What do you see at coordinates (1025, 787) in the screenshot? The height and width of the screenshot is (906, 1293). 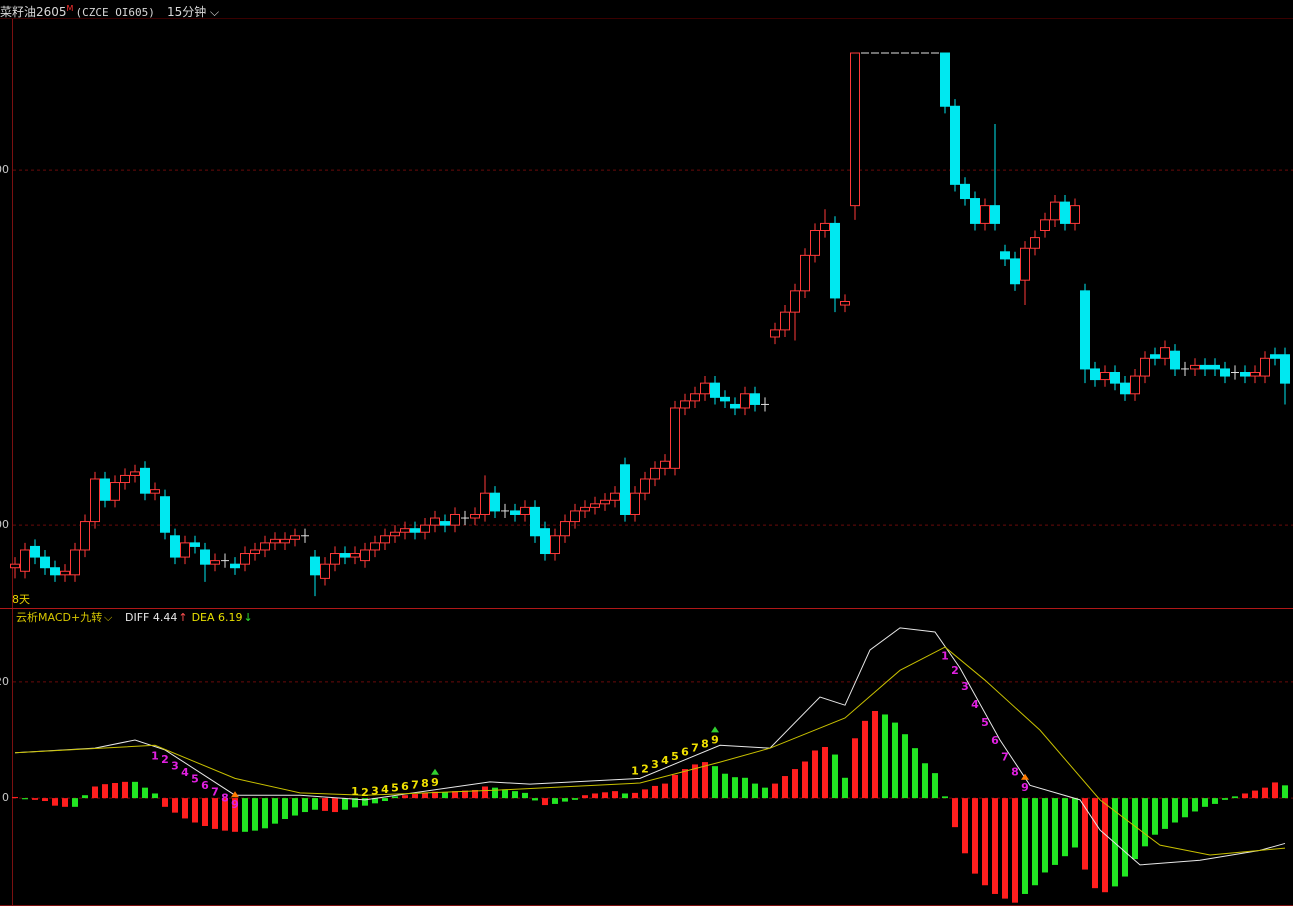 I see `nine-turn-label: 9` at bounding box center [1025, 787].